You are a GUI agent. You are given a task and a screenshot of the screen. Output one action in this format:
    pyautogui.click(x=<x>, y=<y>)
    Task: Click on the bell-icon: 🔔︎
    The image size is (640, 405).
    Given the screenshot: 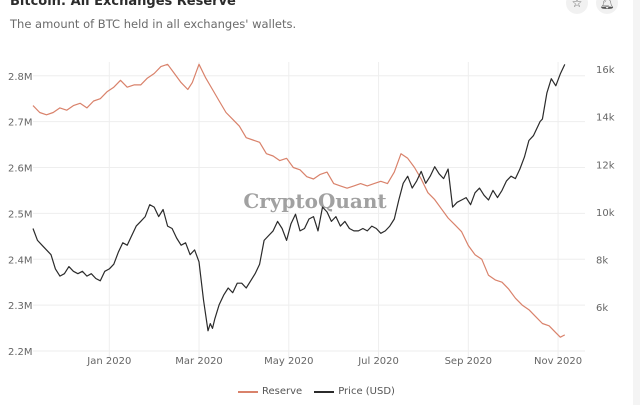 What is the action you would take?
    pyautogui.click(x=607, y=7)
    